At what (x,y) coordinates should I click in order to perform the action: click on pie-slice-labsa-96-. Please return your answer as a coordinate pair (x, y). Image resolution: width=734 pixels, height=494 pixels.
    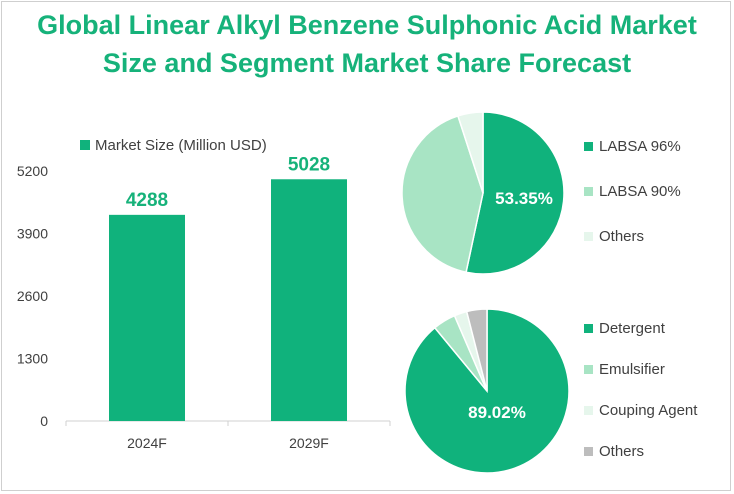
    Looking at the image, I should click on (515, 193).